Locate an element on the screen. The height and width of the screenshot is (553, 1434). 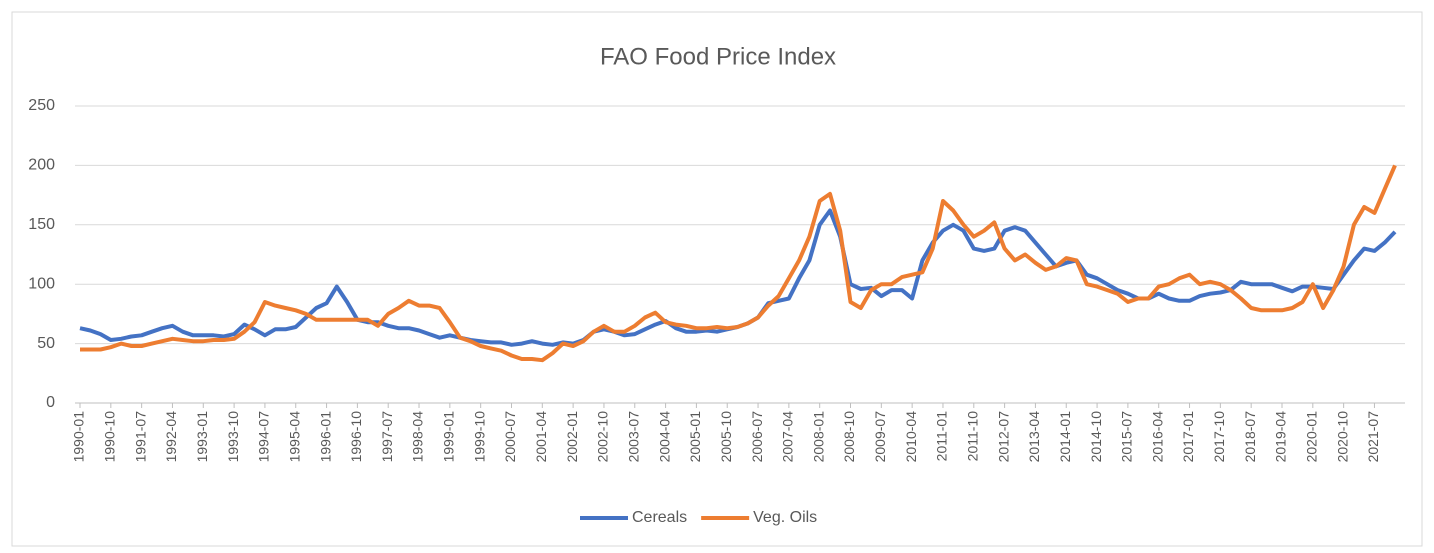
y-tick-label: 50 is located at coordinates (46, 343).